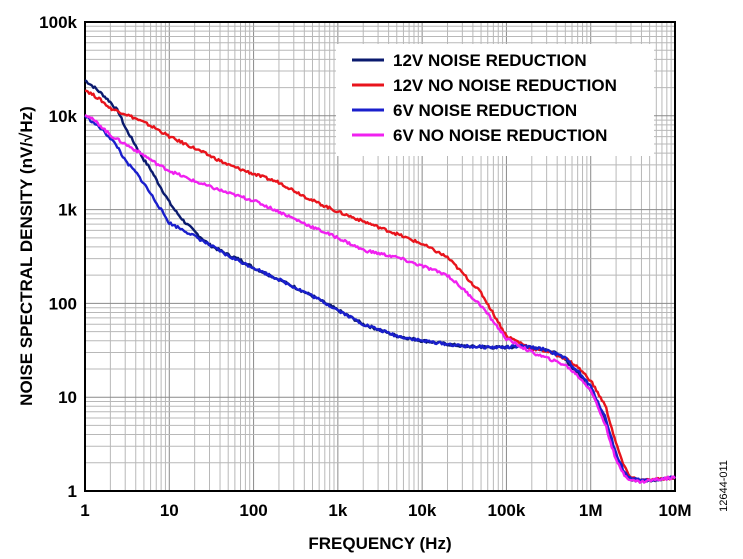 The image size is (743, 559). Describe the element at coordinates (385, 510) in the screenshot. I see `x-axis-tick-labels: 1 10 100 1k 10k 100k 1M 10M` at that location.